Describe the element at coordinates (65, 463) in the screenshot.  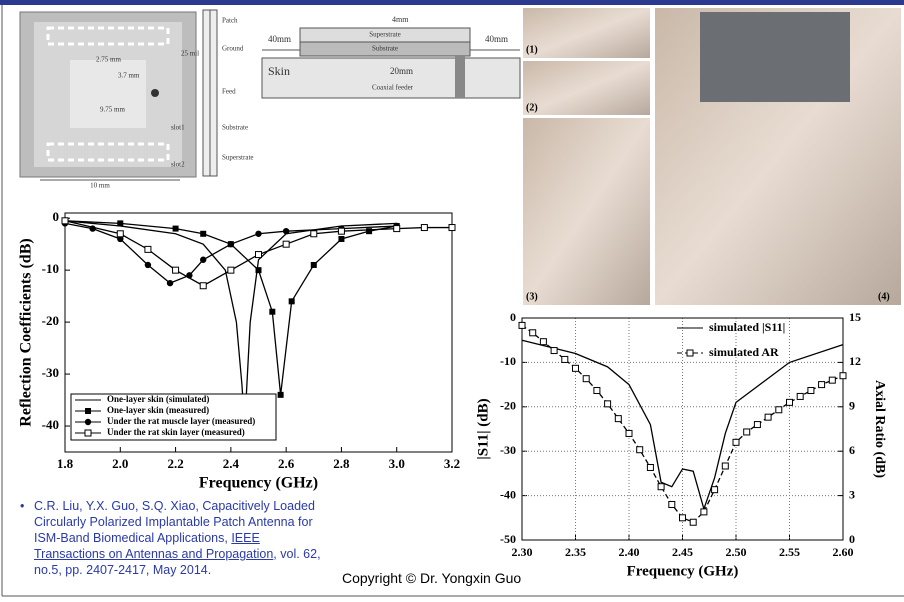
I see `x-tick-label: 1.8` at that location.